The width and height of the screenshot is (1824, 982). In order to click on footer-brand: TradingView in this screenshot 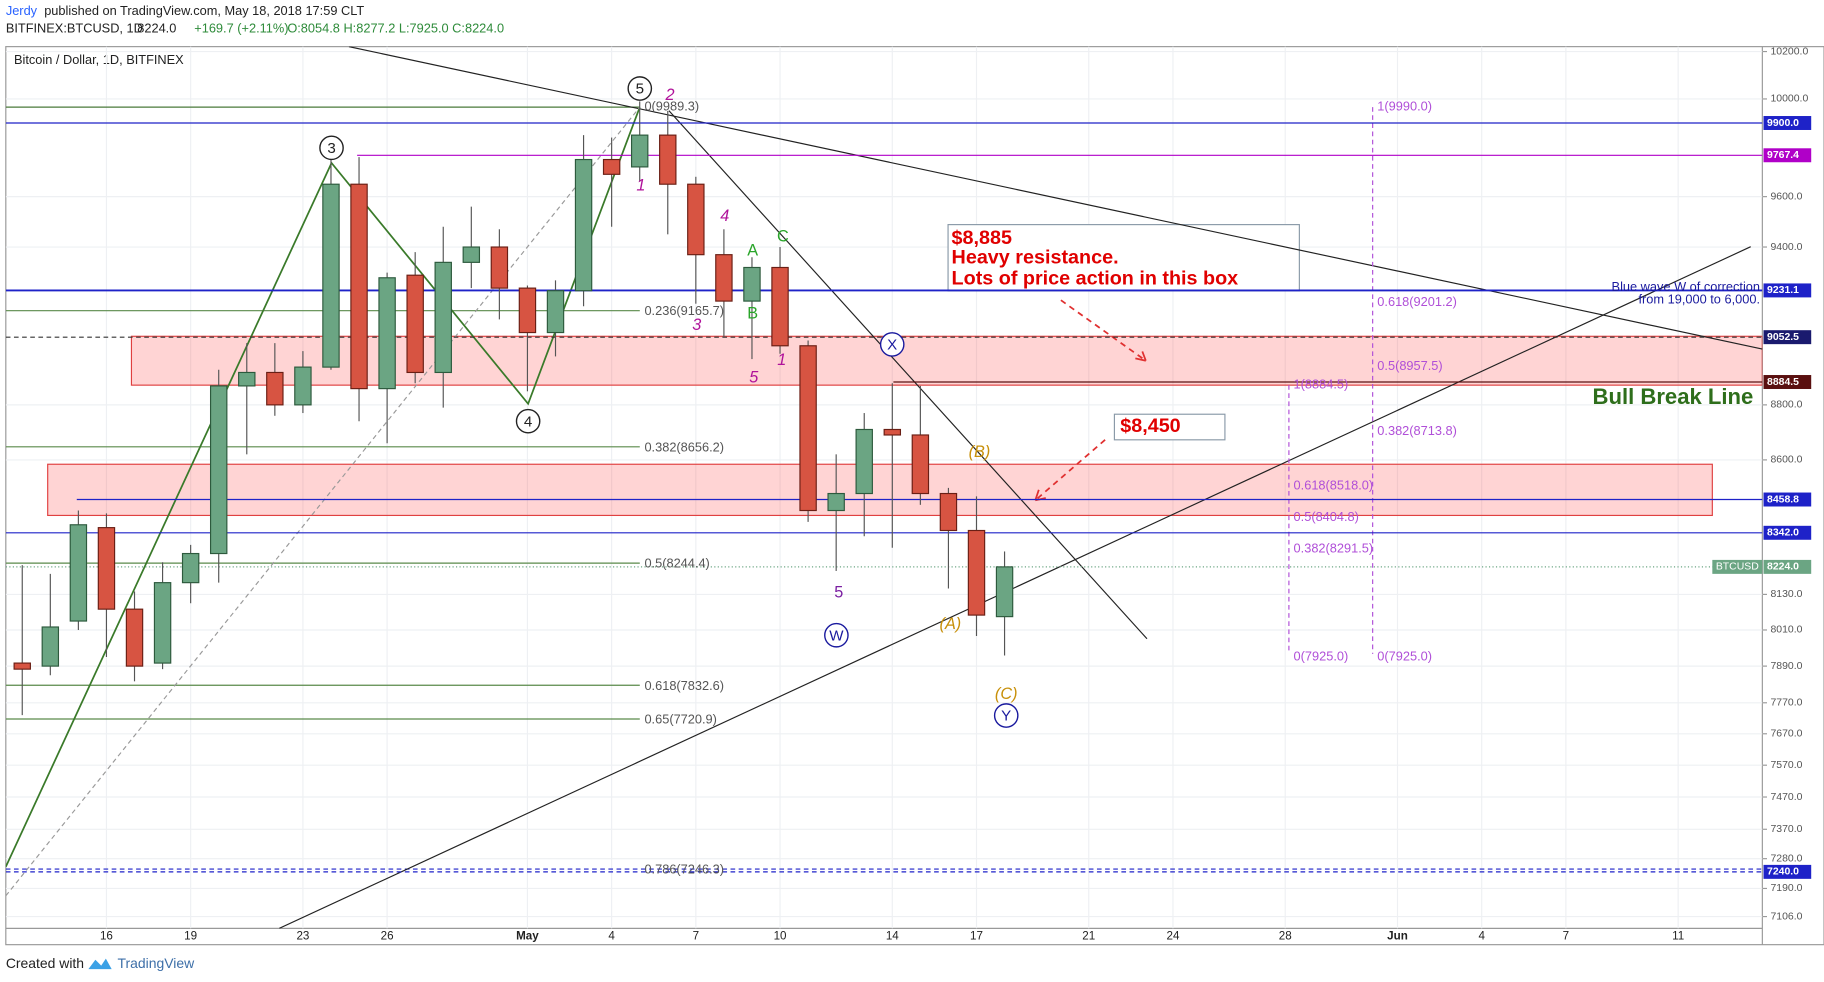, I will do `click(156, 963)`.